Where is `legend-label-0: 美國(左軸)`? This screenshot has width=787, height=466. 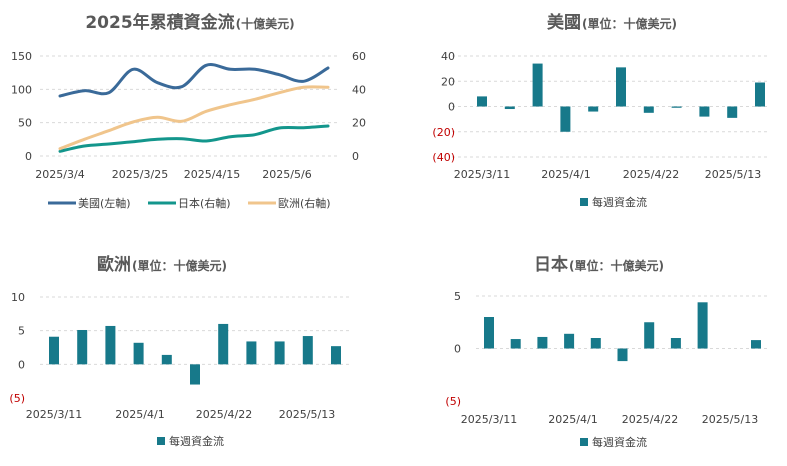 legend-label-0: 美國(左軸) is located at coordinates (104, 203).